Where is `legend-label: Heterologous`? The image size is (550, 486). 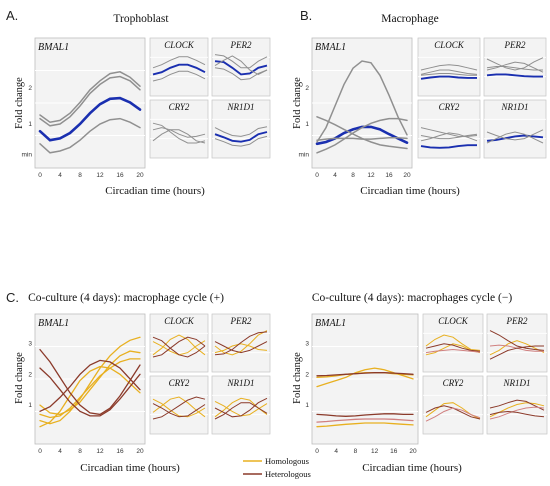 legend-label: Heterologous is located at coordinates (288, 474).